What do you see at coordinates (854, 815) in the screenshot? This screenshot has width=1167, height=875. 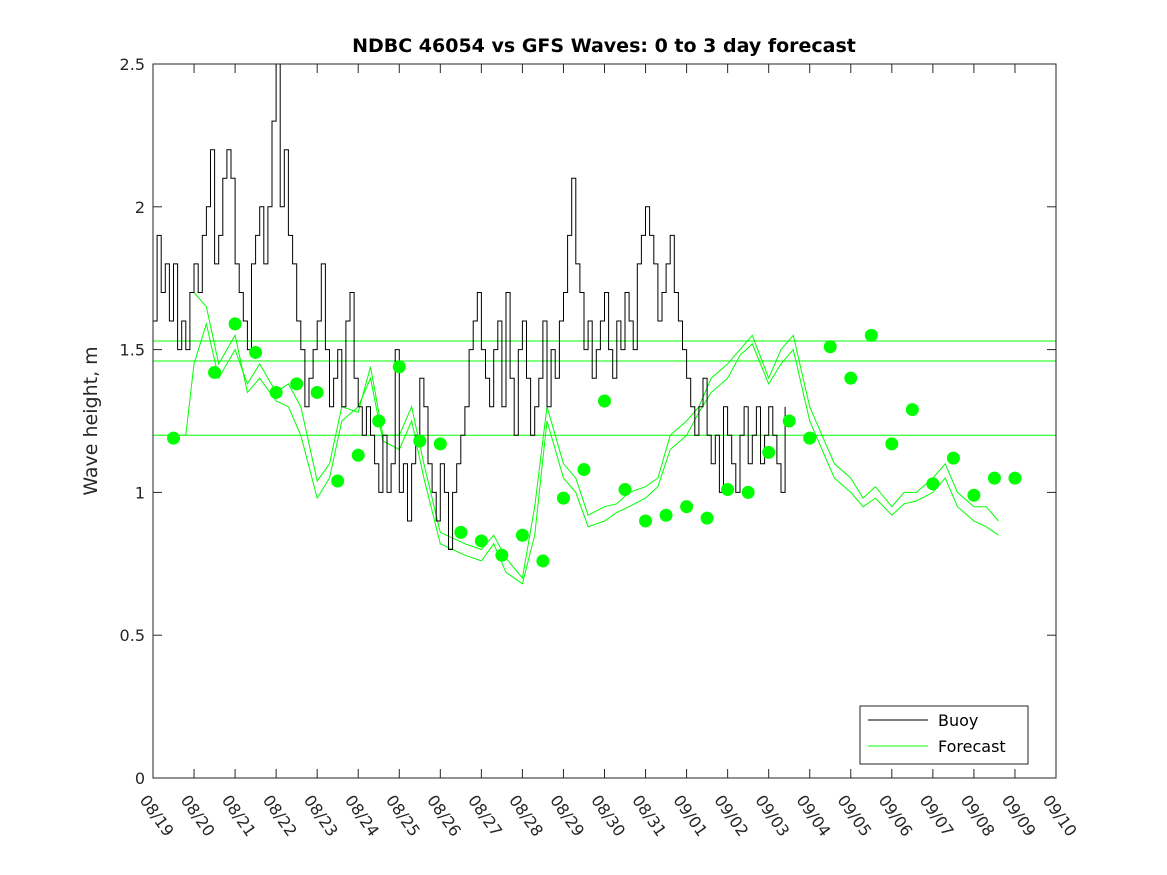 I see `x-tick-label: 09/05` at bounding box center [854, 815].